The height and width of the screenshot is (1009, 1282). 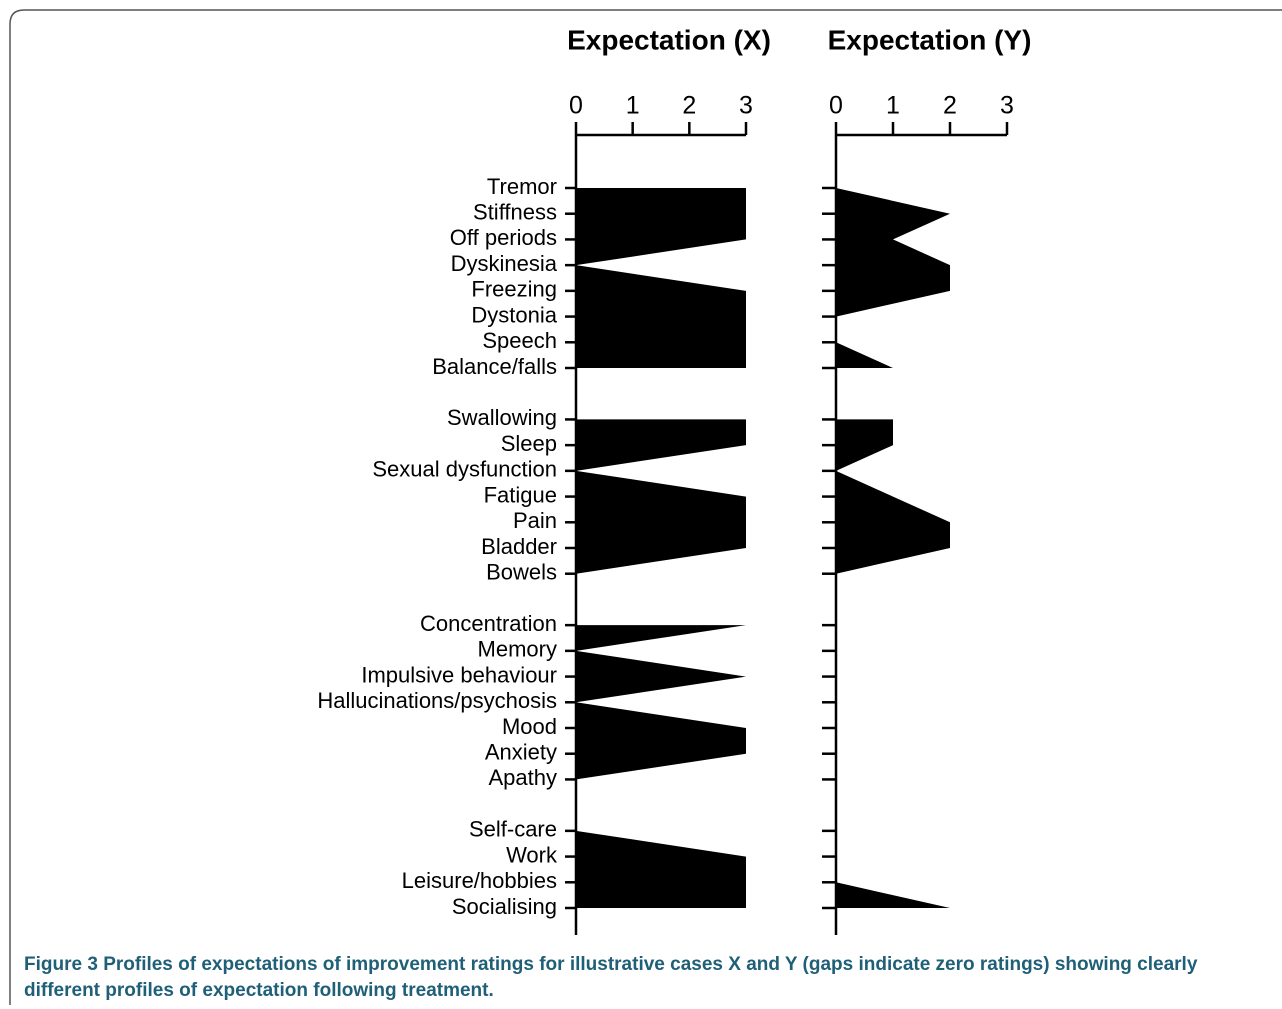 What do you see at coordinates (519, 546) in the screenshot?
I see `category-label: Bladder` at bounding box center [519, 546].